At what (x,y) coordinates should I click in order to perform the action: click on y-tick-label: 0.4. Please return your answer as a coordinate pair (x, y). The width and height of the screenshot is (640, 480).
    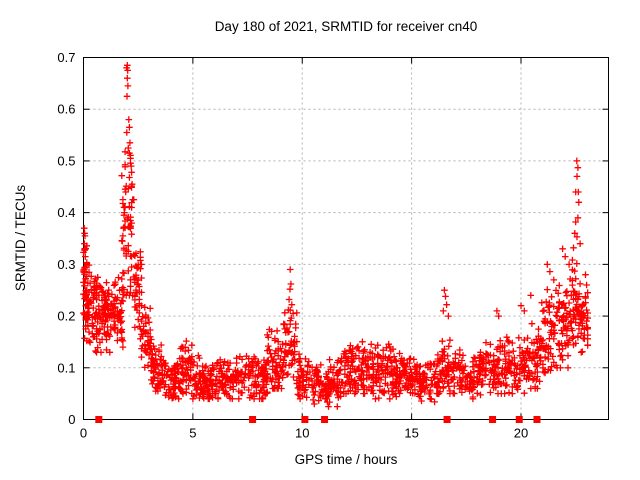
    Looking at the image, I should click on (66, 212).